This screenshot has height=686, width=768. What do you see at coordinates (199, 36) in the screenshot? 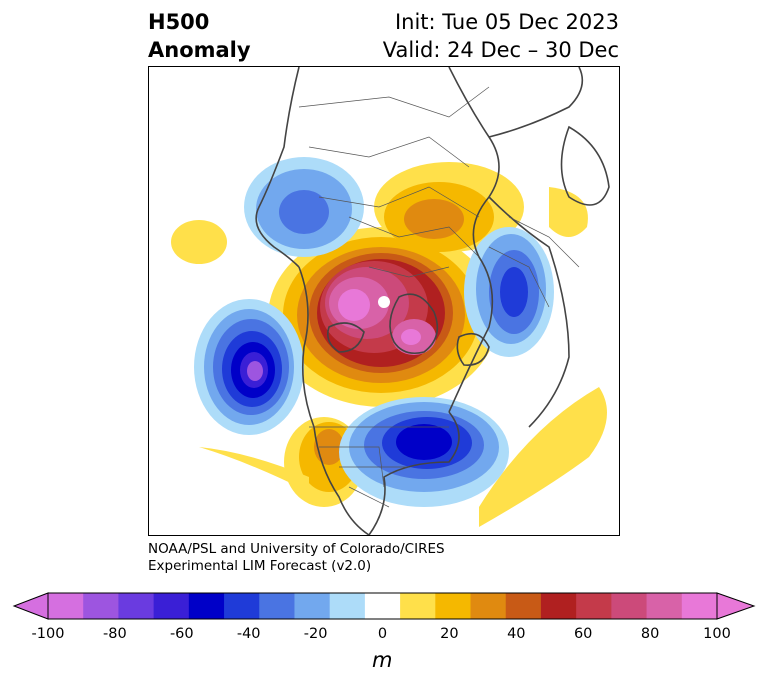
I see `map-title: H500 Anomaly` at bounding box center [199, 36].